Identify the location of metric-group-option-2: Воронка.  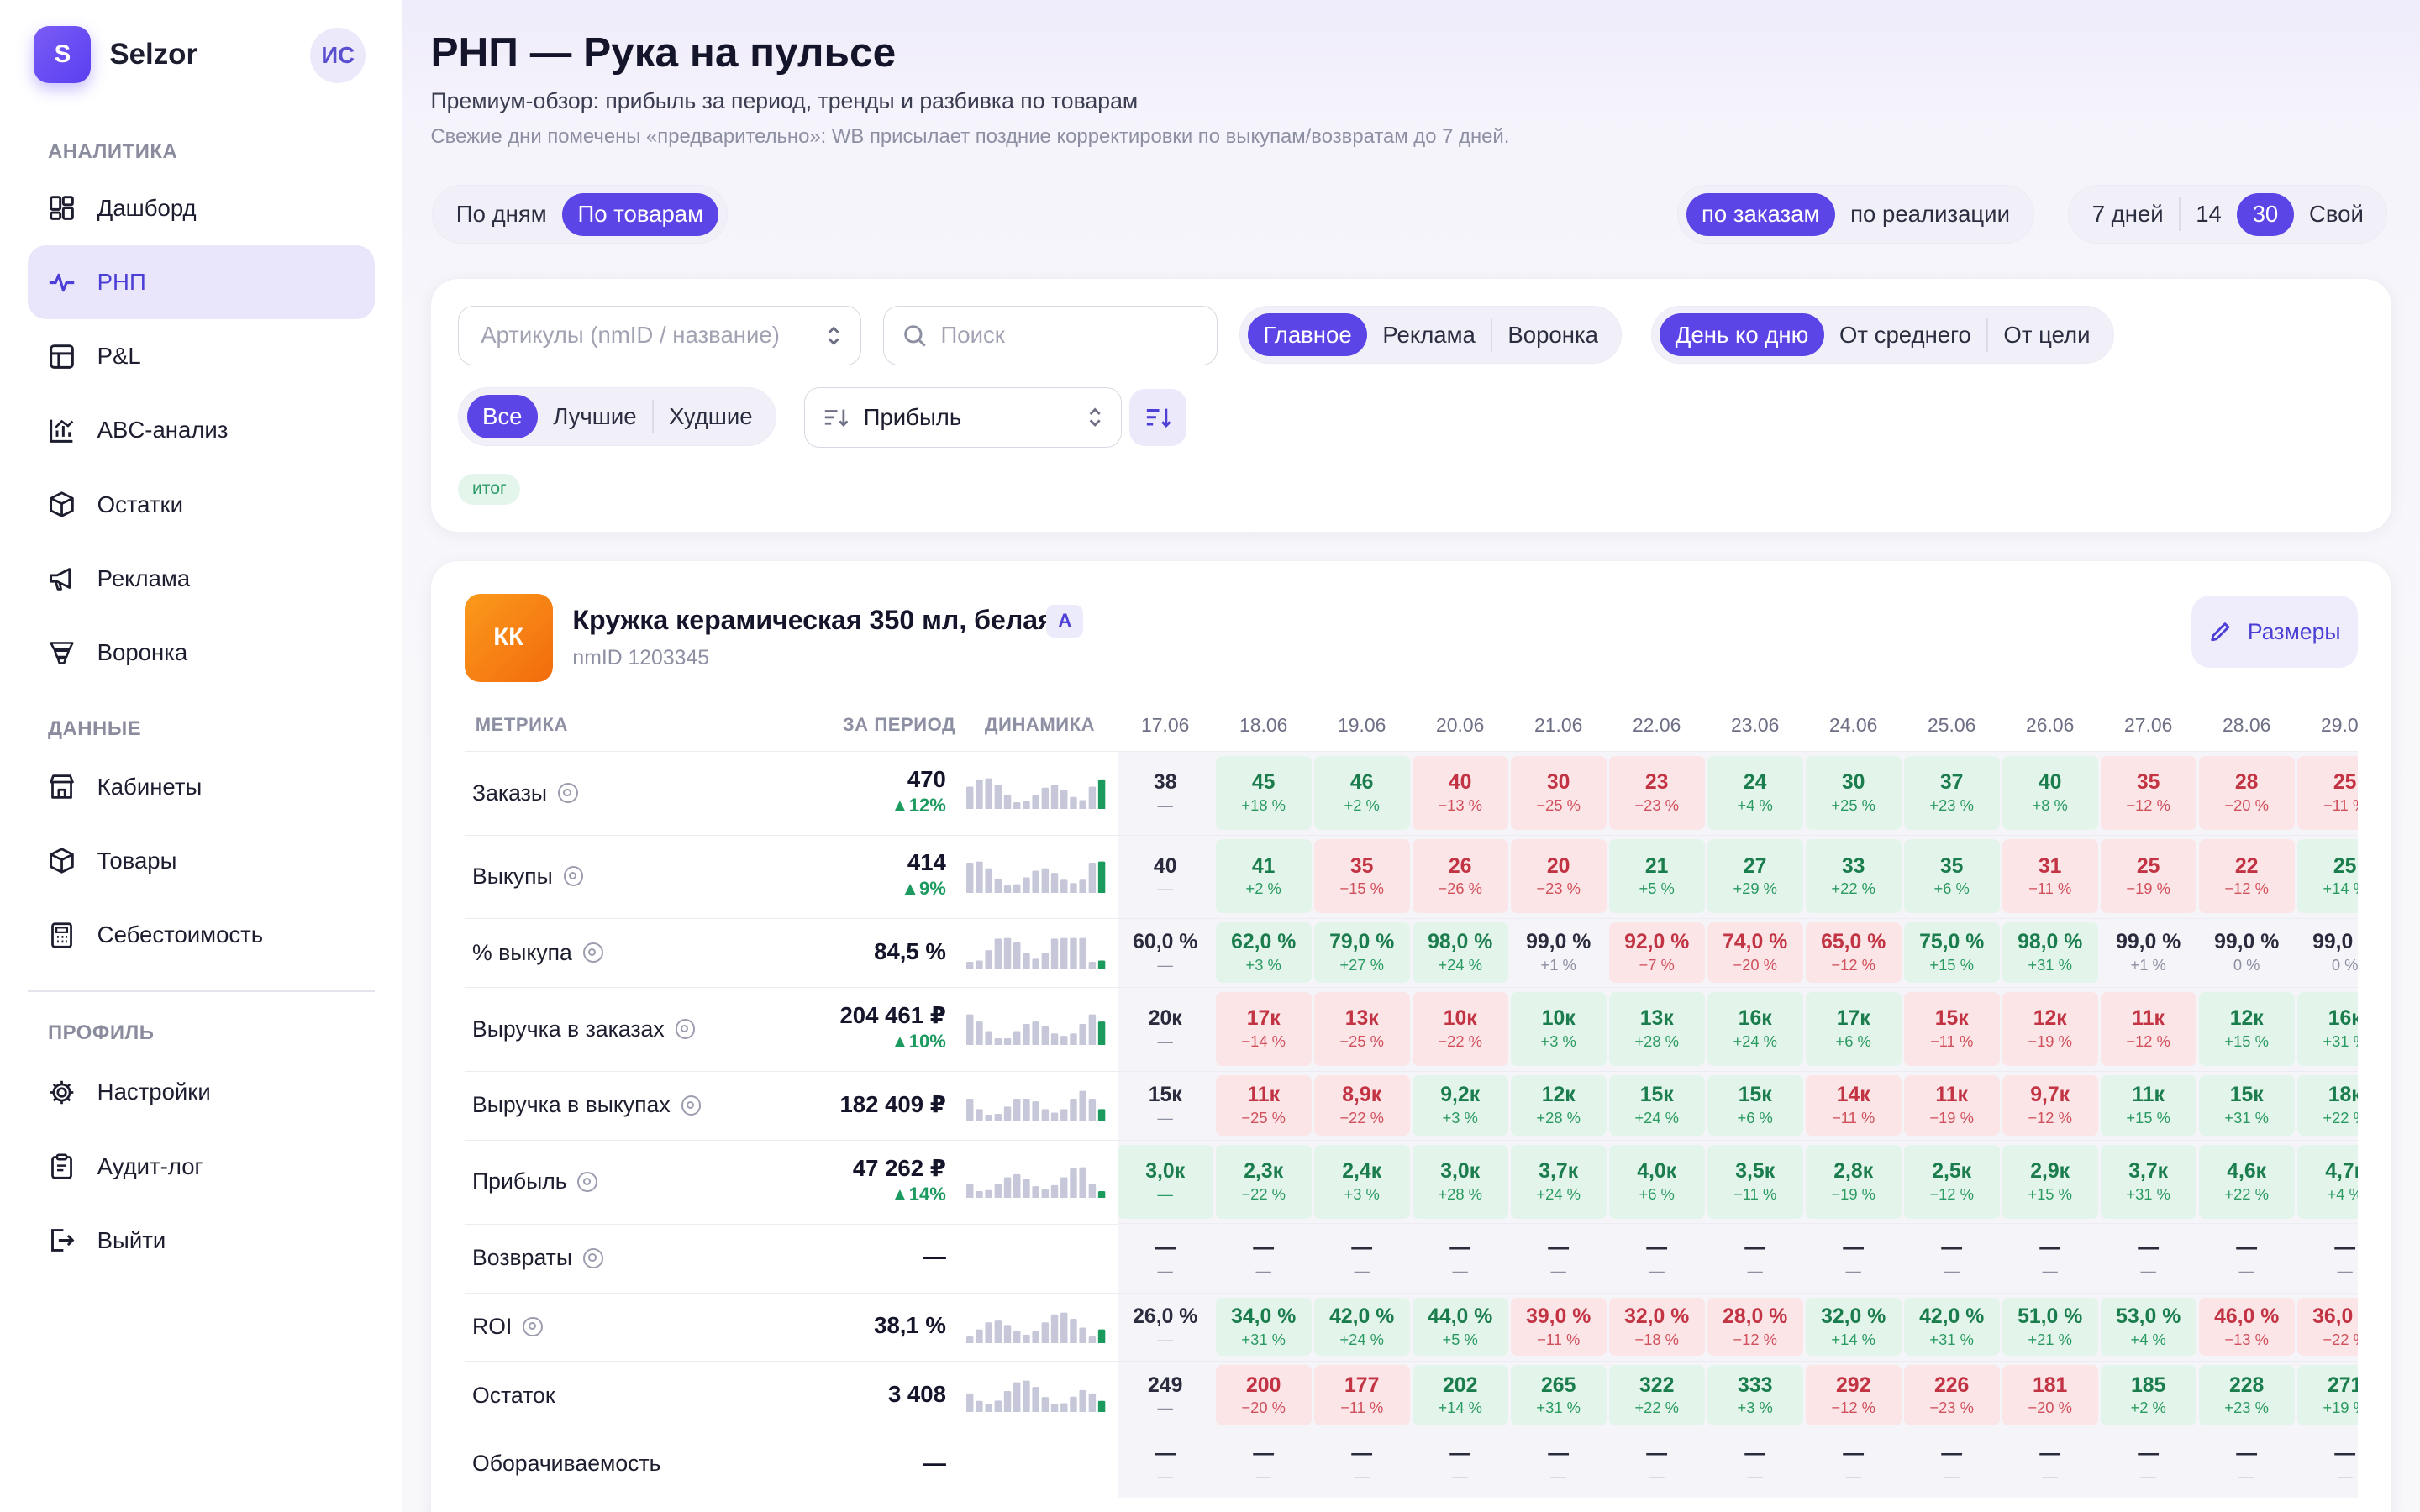
(1553, 334).